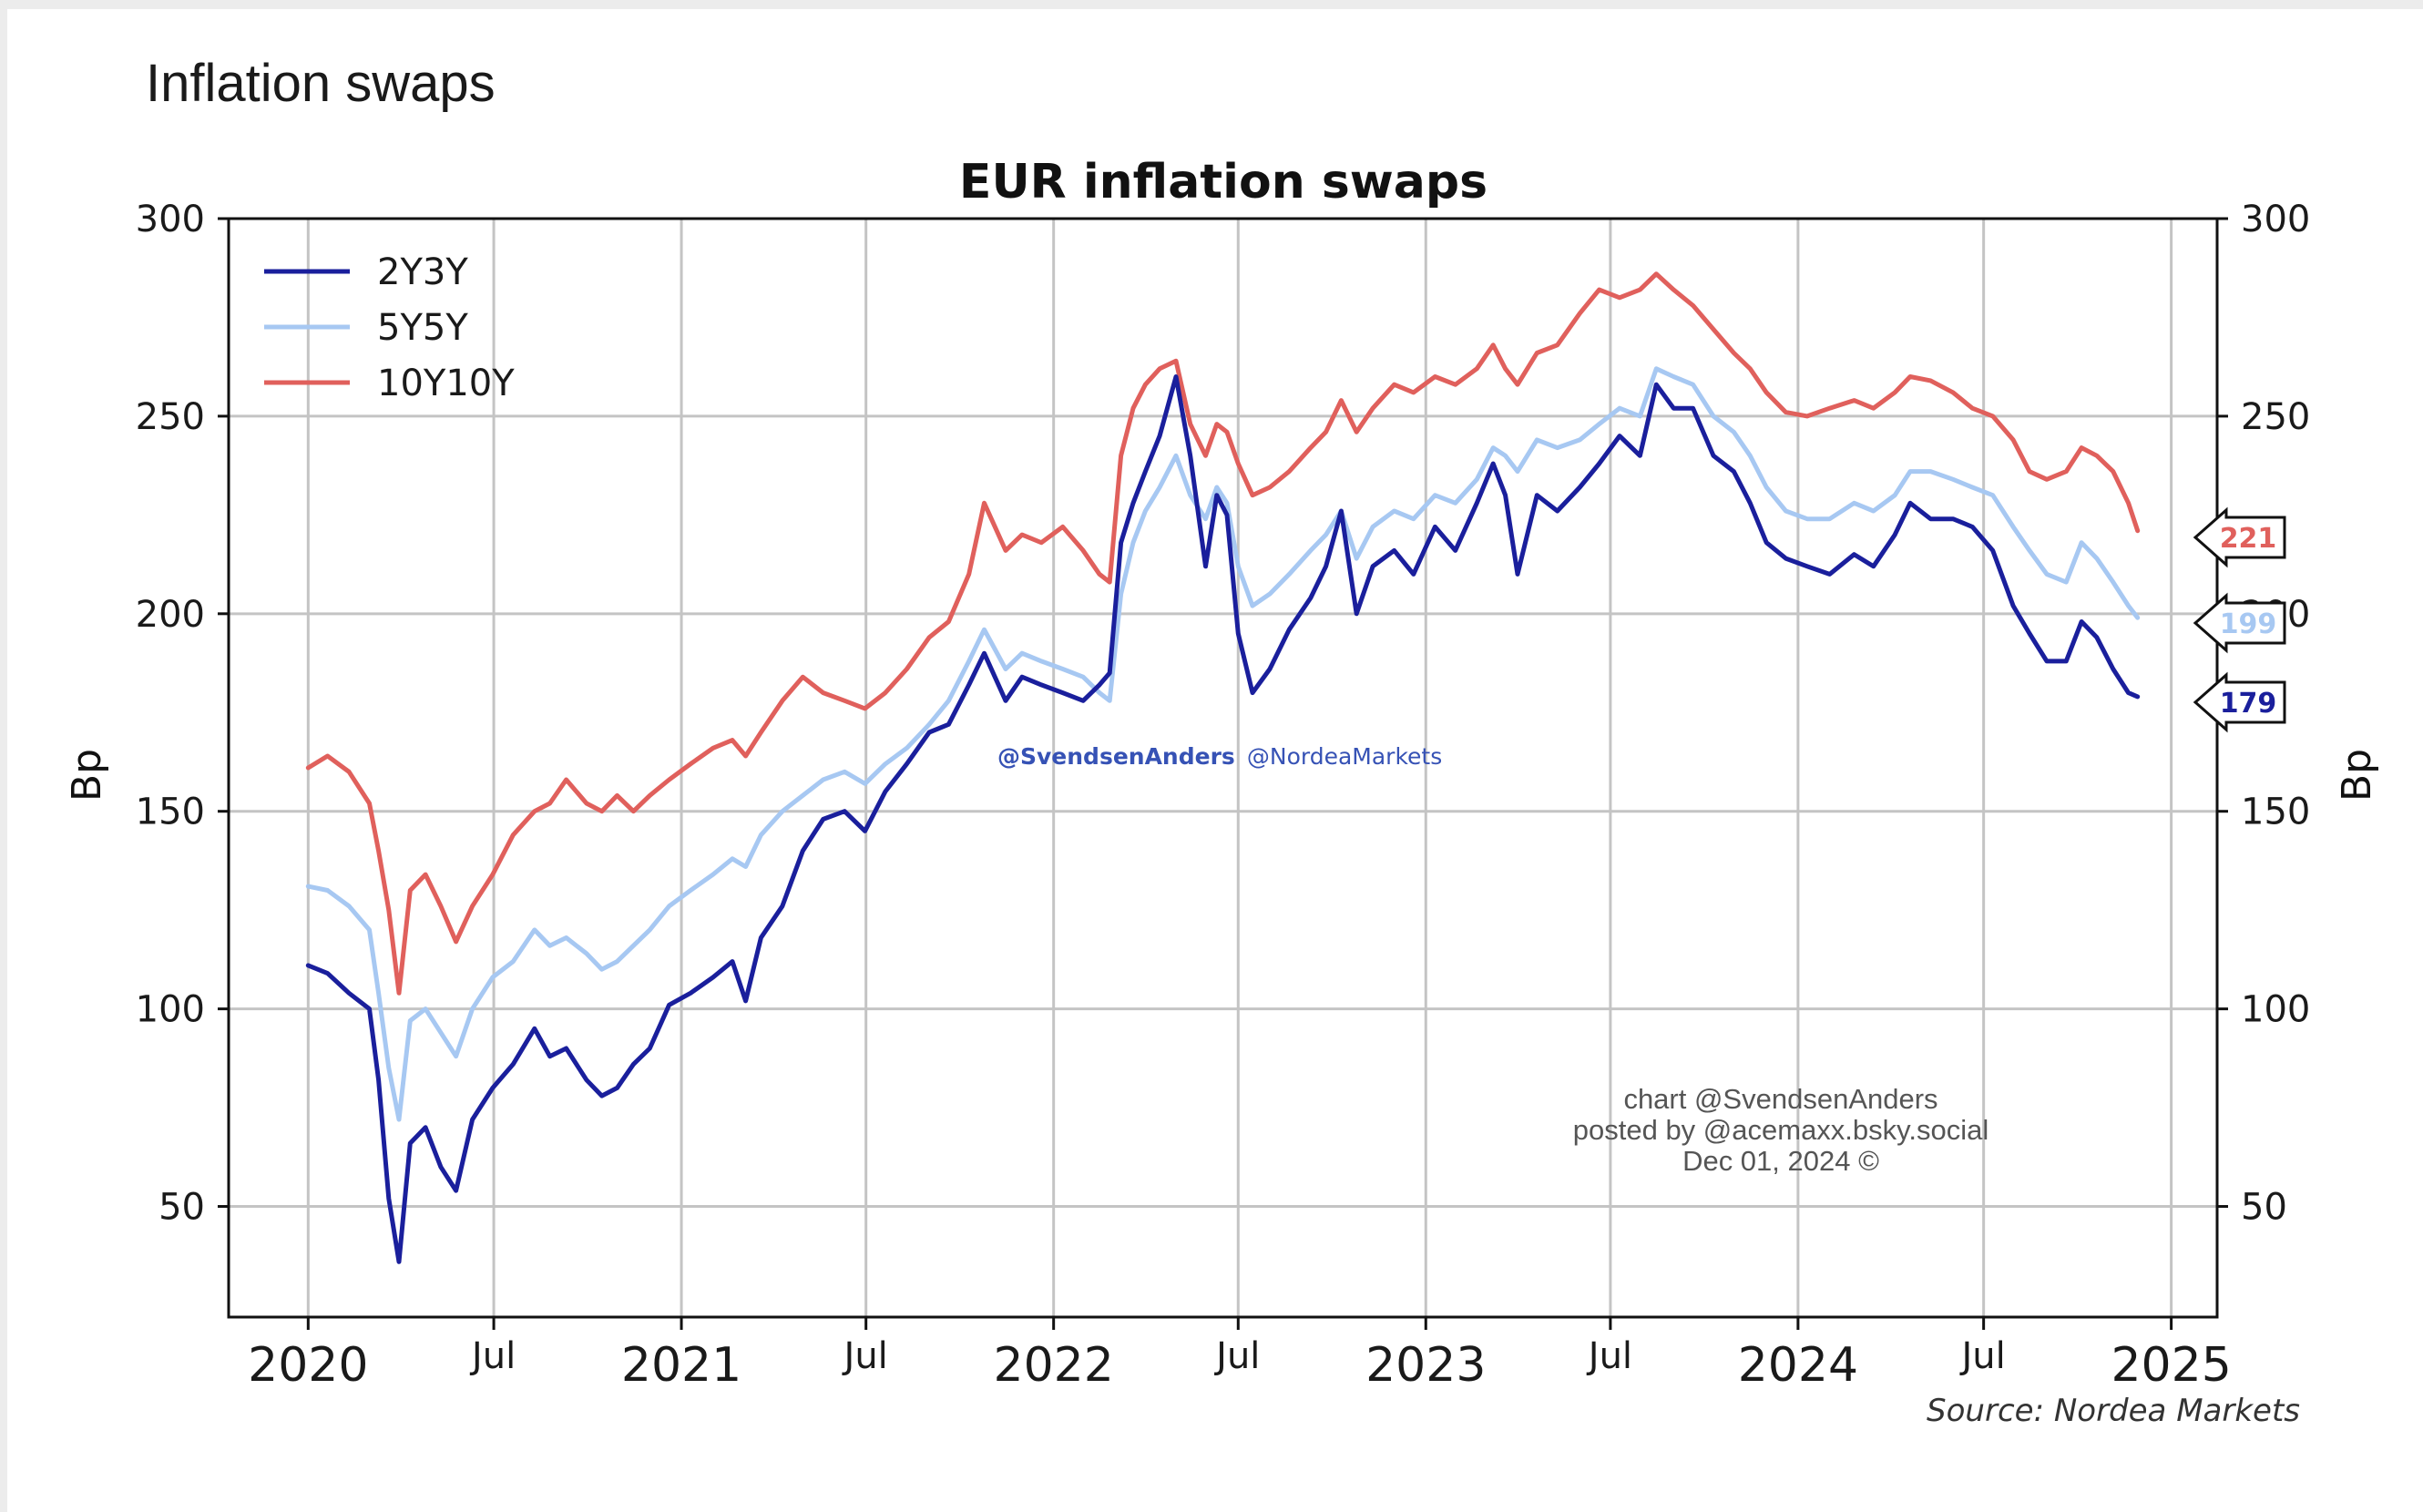 This screenshot has height=1512, width=2423. I want to click on legend-label-2y3y: 2Y3Y, so click(423, 272).